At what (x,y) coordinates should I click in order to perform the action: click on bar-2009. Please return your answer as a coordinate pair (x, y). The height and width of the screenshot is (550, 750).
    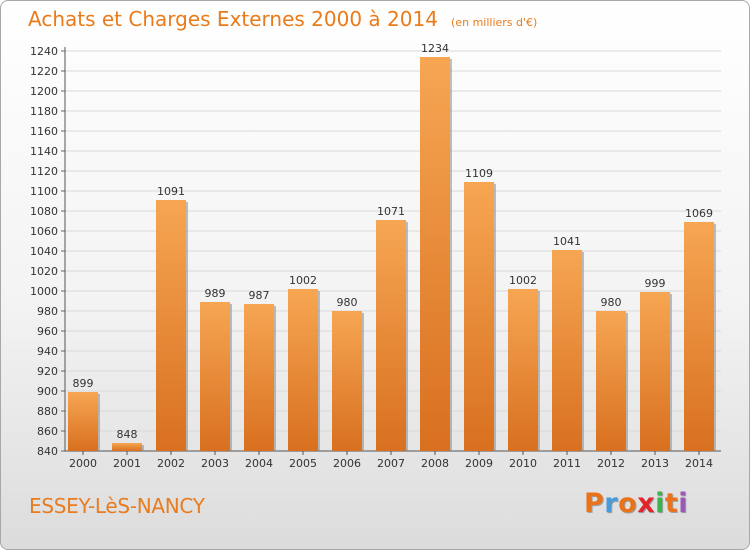
    Looking at the image, I should click on (479, 316).